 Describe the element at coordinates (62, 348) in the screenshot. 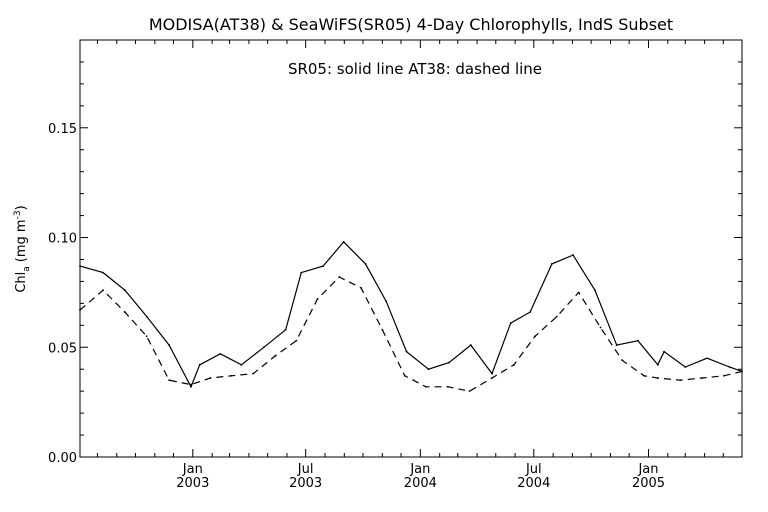

I see `y-tick-label: 0.05` at that location.